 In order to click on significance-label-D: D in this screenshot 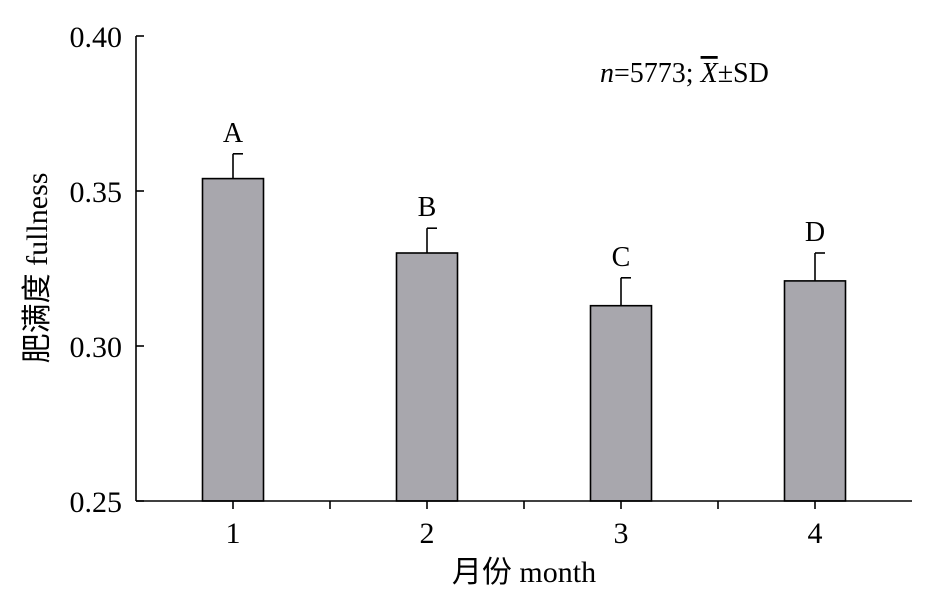, I will do `click(815, 232)`.